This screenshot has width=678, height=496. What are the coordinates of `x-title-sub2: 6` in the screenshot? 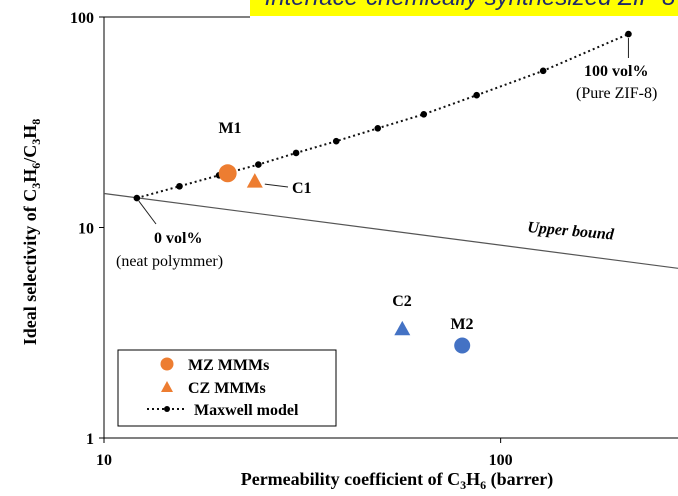 It's located at (483, 485).